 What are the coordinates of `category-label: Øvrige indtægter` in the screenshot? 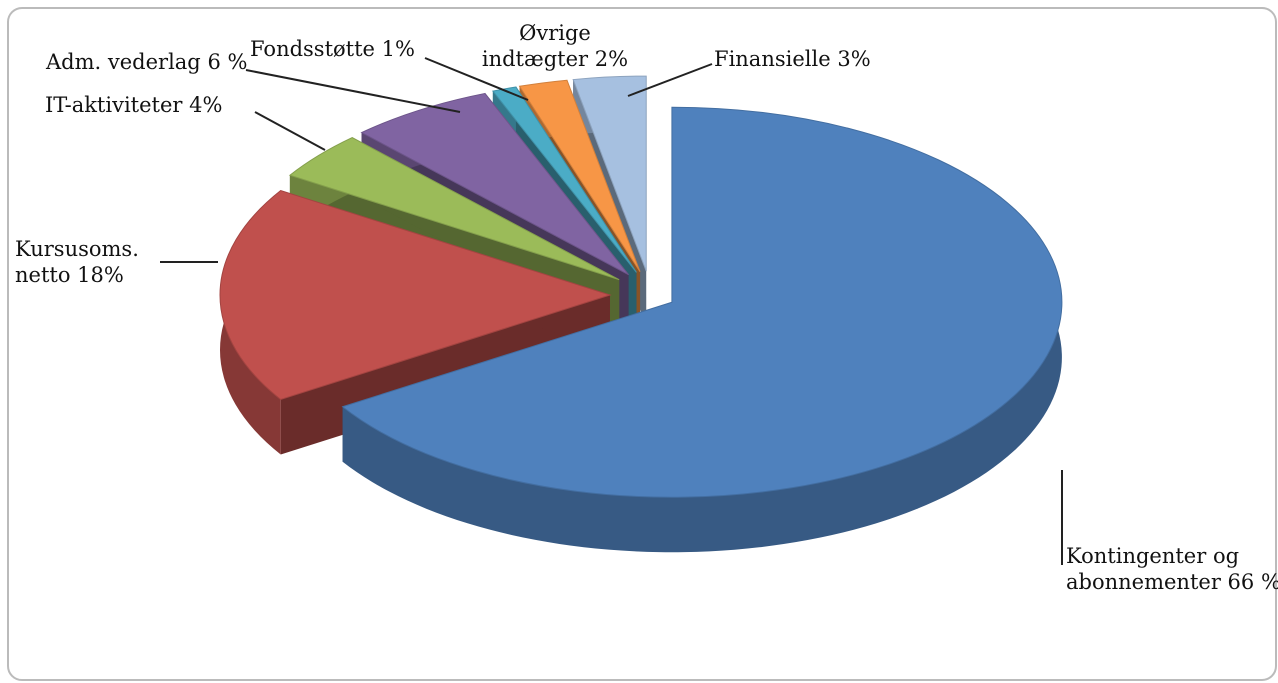 It's located at (536, 46).